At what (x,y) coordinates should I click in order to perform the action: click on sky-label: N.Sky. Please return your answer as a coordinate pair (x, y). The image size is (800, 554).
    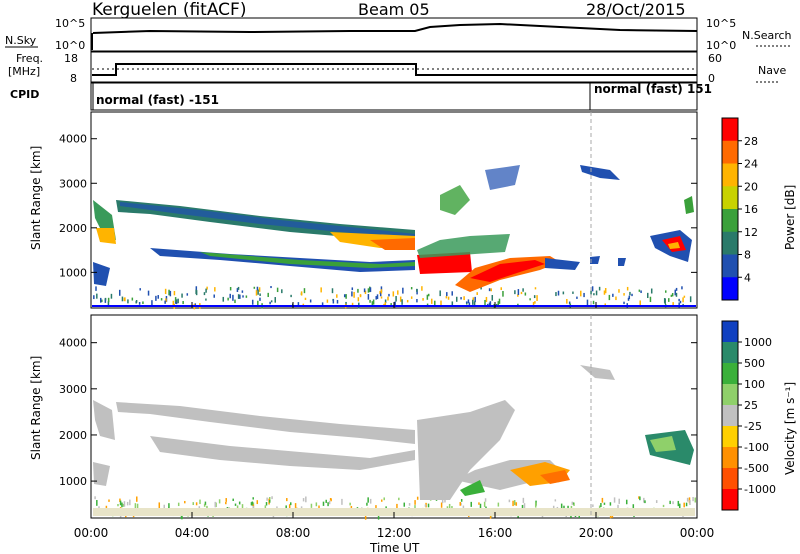
    Looking at the image, I should click on (21, 40).